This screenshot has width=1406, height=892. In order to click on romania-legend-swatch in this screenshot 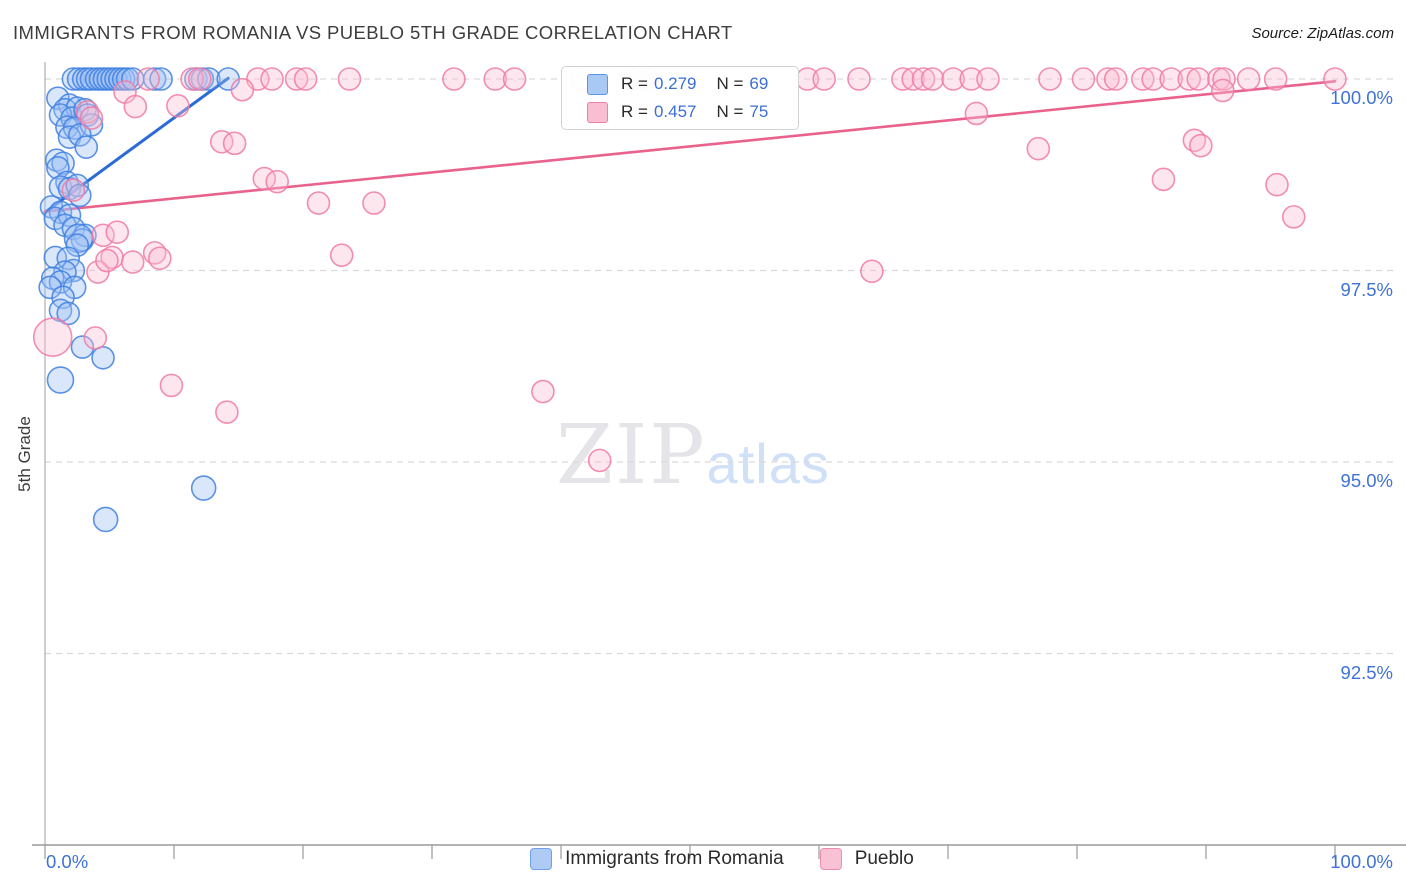, I will do `click(541, 859)`.